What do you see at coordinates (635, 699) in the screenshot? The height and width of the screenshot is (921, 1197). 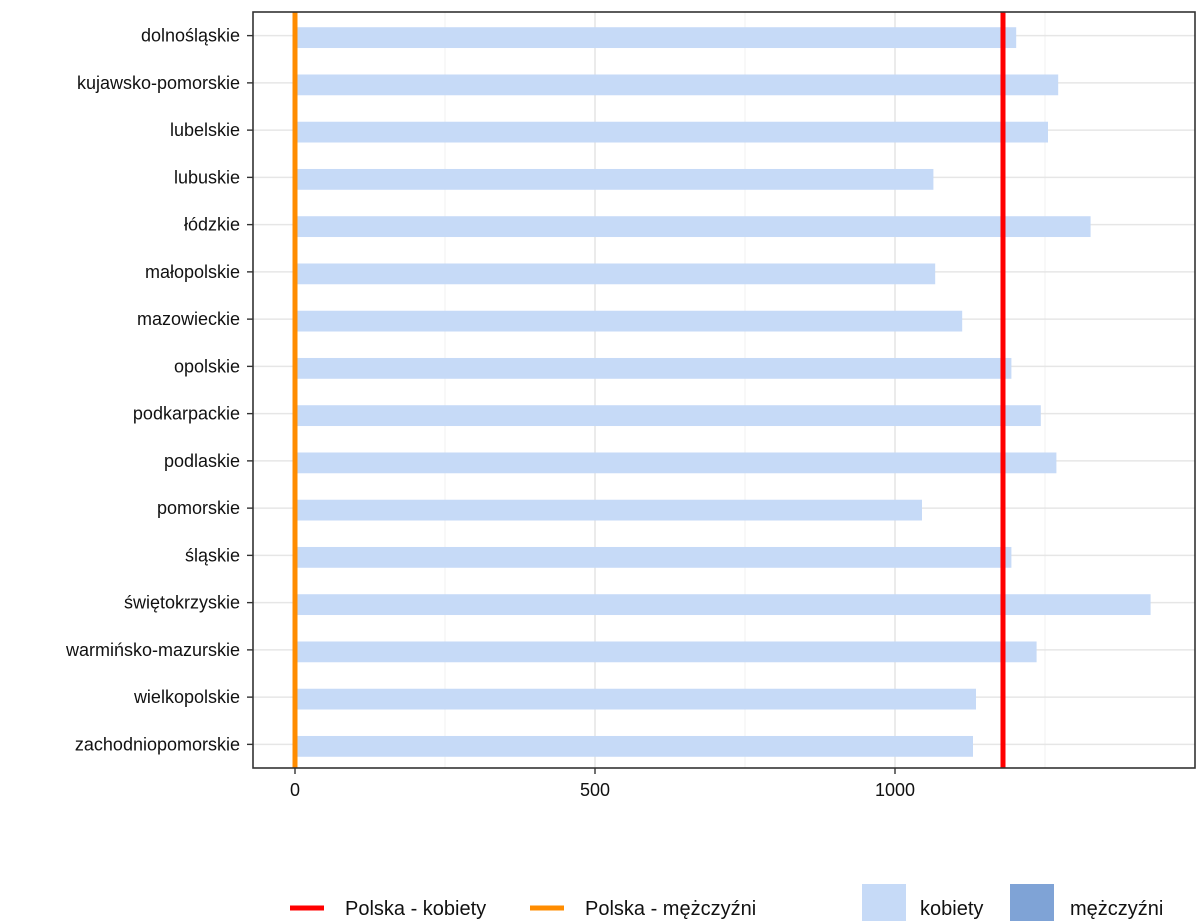 I see `bar-kobiety-wielkopolskie` at bounding box center [635, 699].